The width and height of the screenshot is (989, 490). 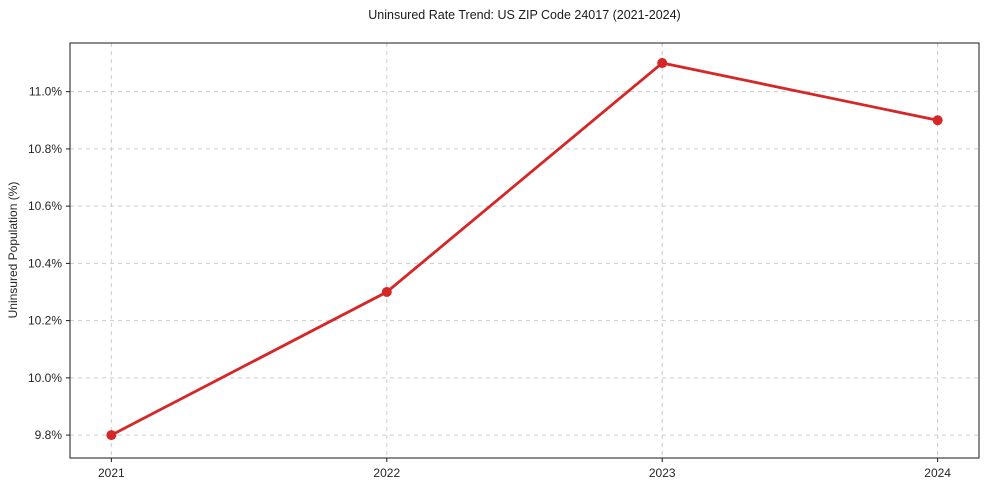 What do you see at coordinates (662, 473) in the screenshot?
I see `x-tick-label: 2023` at bounding box center [662, 473].